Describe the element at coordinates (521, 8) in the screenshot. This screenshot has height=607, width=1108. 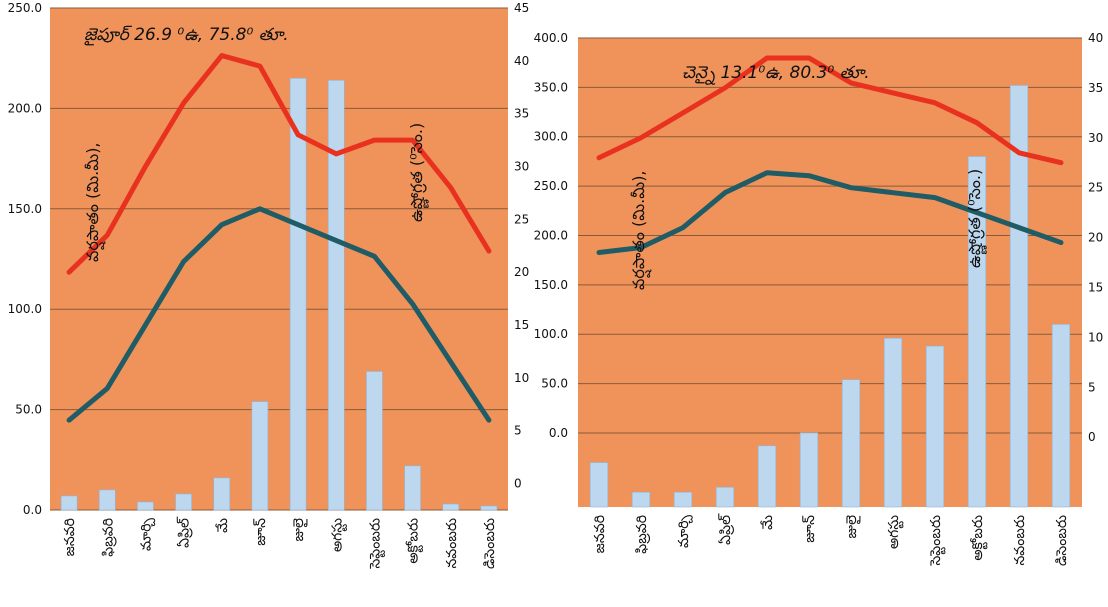
I see `y-right-tick-label: 45` at that location.